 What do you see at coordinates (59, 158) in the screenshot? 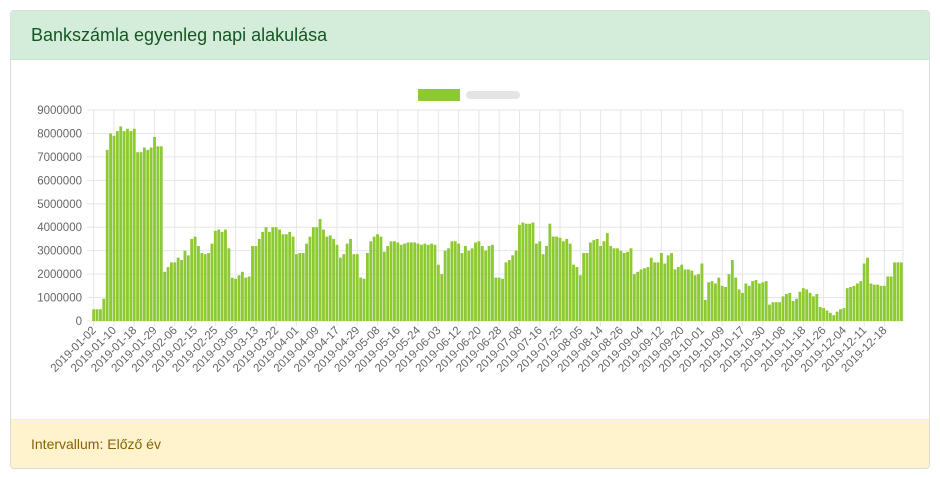
I see `y-tick-label: 7000000` at bounding box center [59, 158].